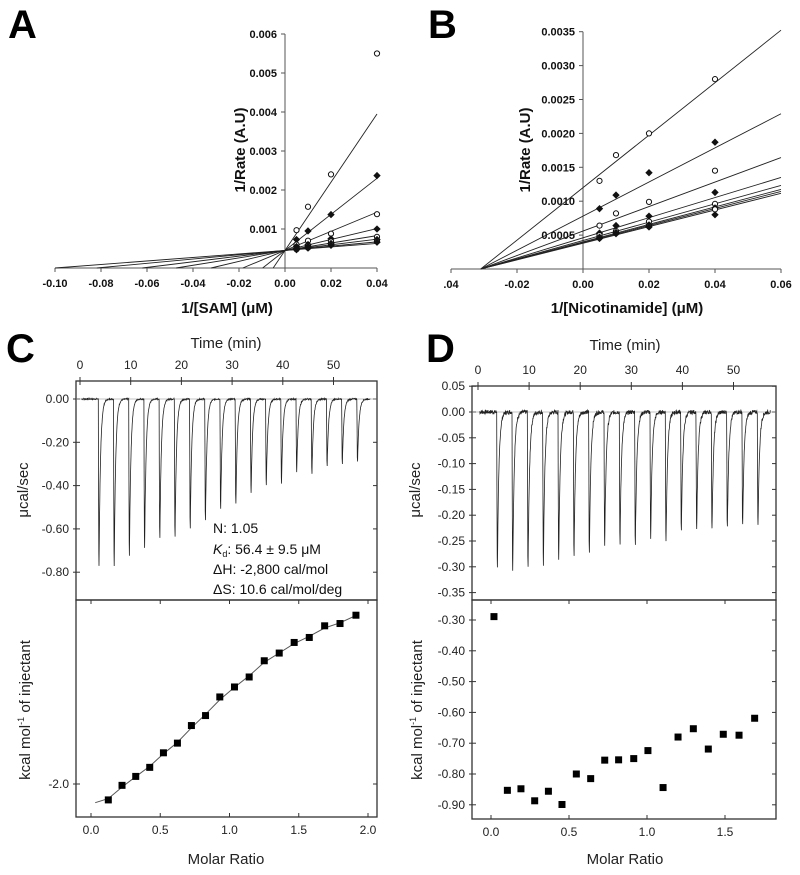  I want to click on a-x-tick-label: -0.06, so click(146, 284).